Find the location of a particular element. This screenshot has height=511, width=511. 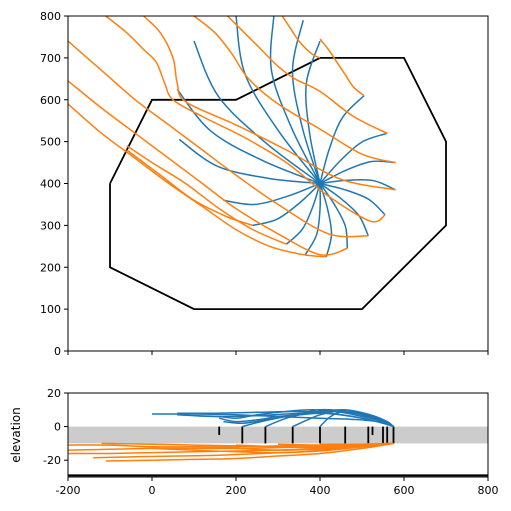

elevation-band is located at coordinates (278, 435).